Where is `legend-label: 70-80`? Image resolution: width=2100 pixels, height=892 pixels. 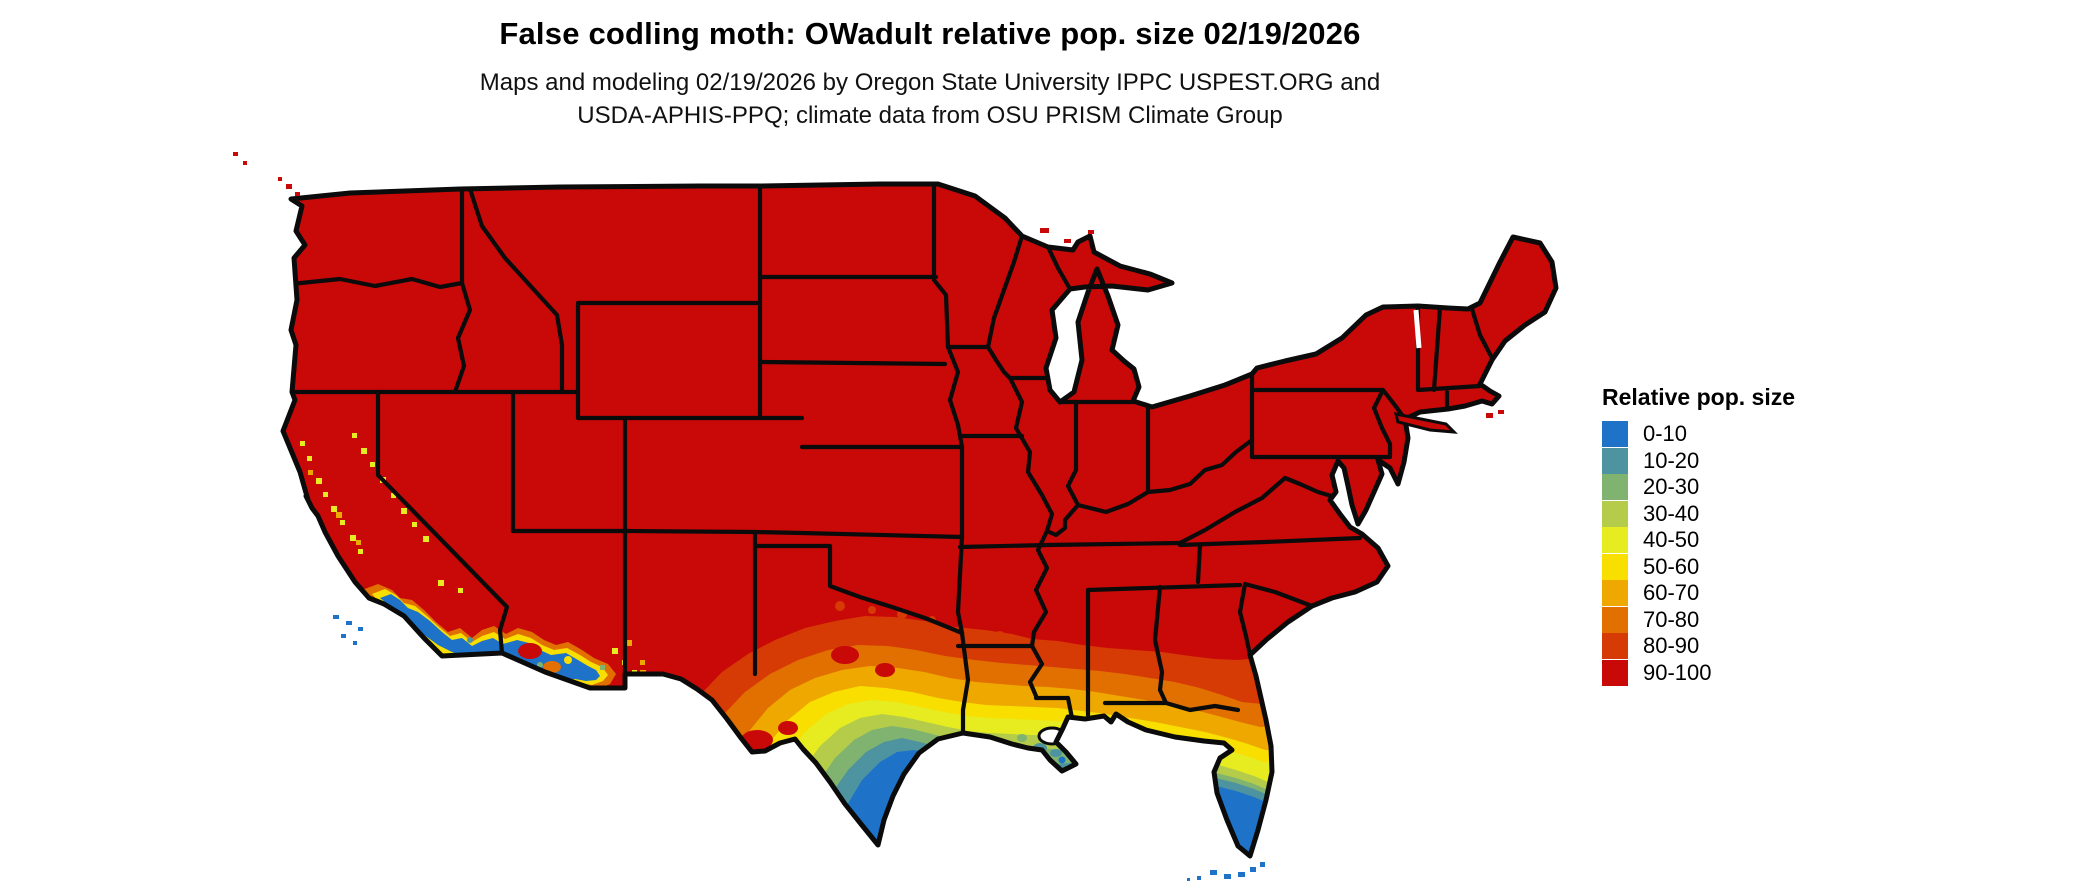 legend-label: 70-80 is located at coordinates (1671, 619).